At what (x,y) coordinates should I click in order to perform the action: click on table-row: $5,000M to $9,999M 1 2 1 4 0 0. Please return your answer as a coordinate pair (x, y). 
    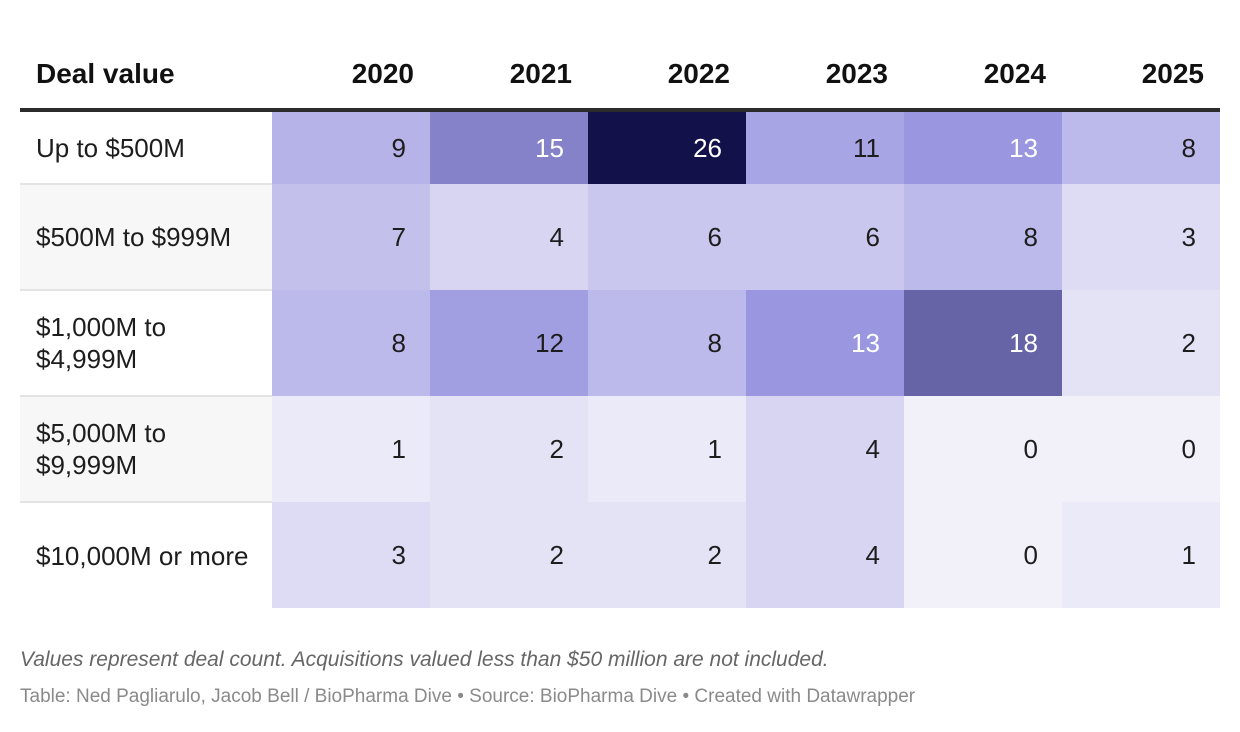
    Looking at the image, I should click on (620, 449).